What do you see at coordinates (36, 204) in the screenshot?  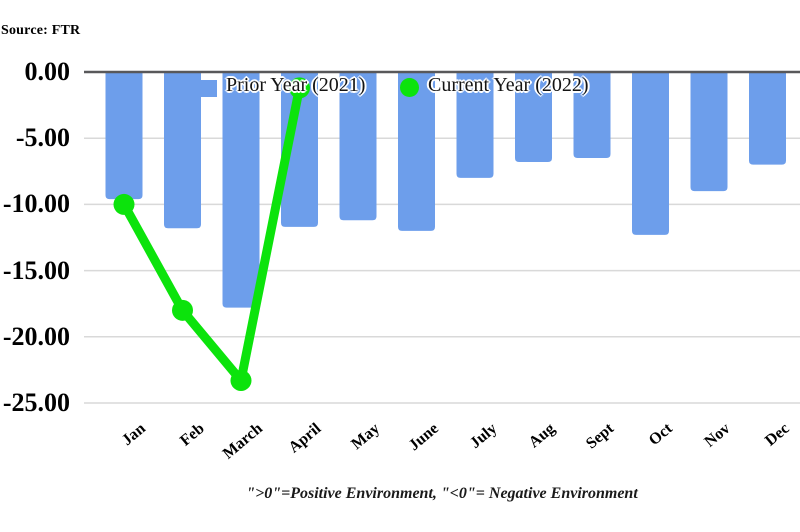 I see `y-axis-tick-label: -10.00` at bounding box center [36, 204].